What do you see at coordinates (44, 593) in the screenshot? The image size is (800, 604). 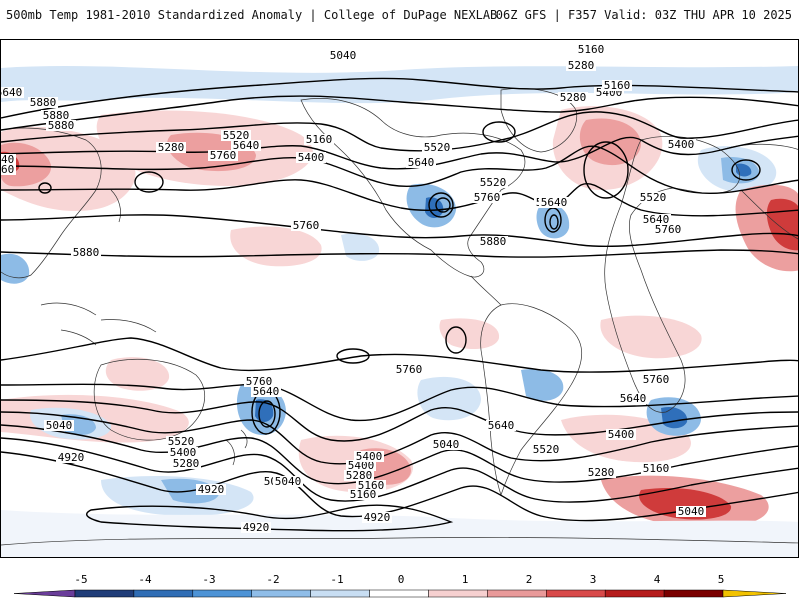 I see `triangle-left-icon` at bounding box center [44, 593].